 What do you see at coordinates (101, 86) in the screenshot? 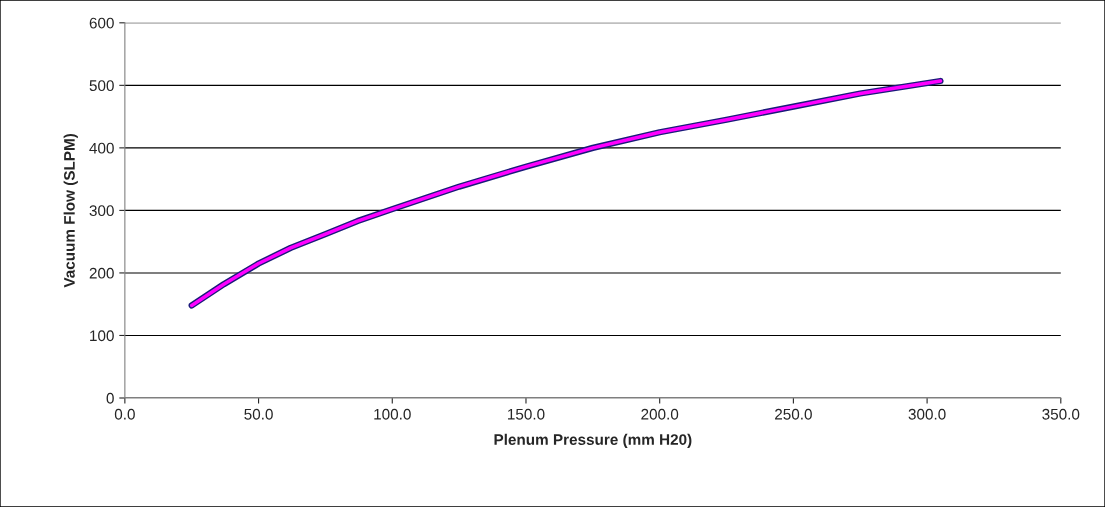
I see `y-tick-label: 500` at bounding box center [101, 86].